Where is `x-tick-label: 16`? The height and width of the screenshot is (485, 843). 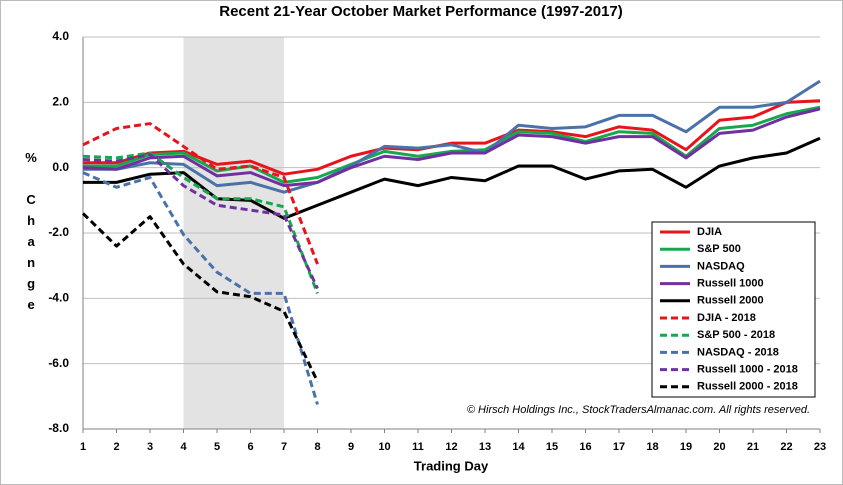
x-tick-label: 16 is located at coordinates (585, 447).